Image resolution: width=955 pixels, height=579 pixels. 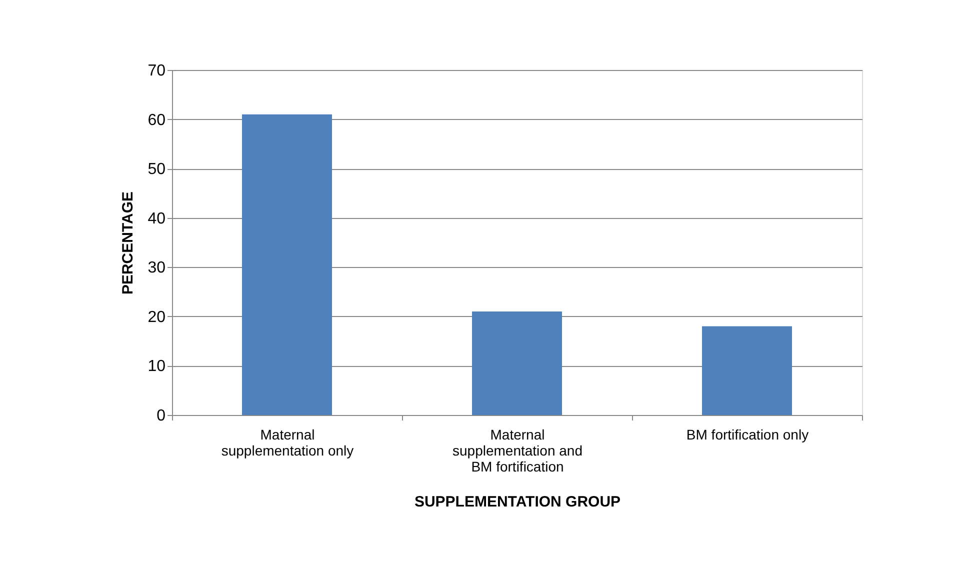 I want to click on y-axis-title: PERCENTAGE, so click(x=128, y=243).